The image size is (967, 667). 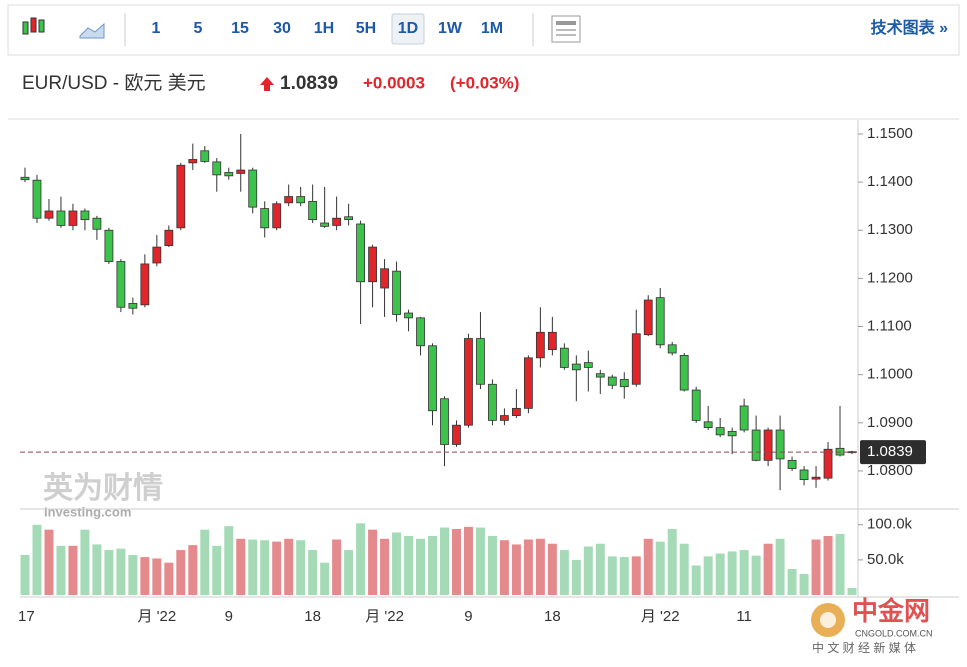 I want to click on area-icon, so click(x=92, y=30).